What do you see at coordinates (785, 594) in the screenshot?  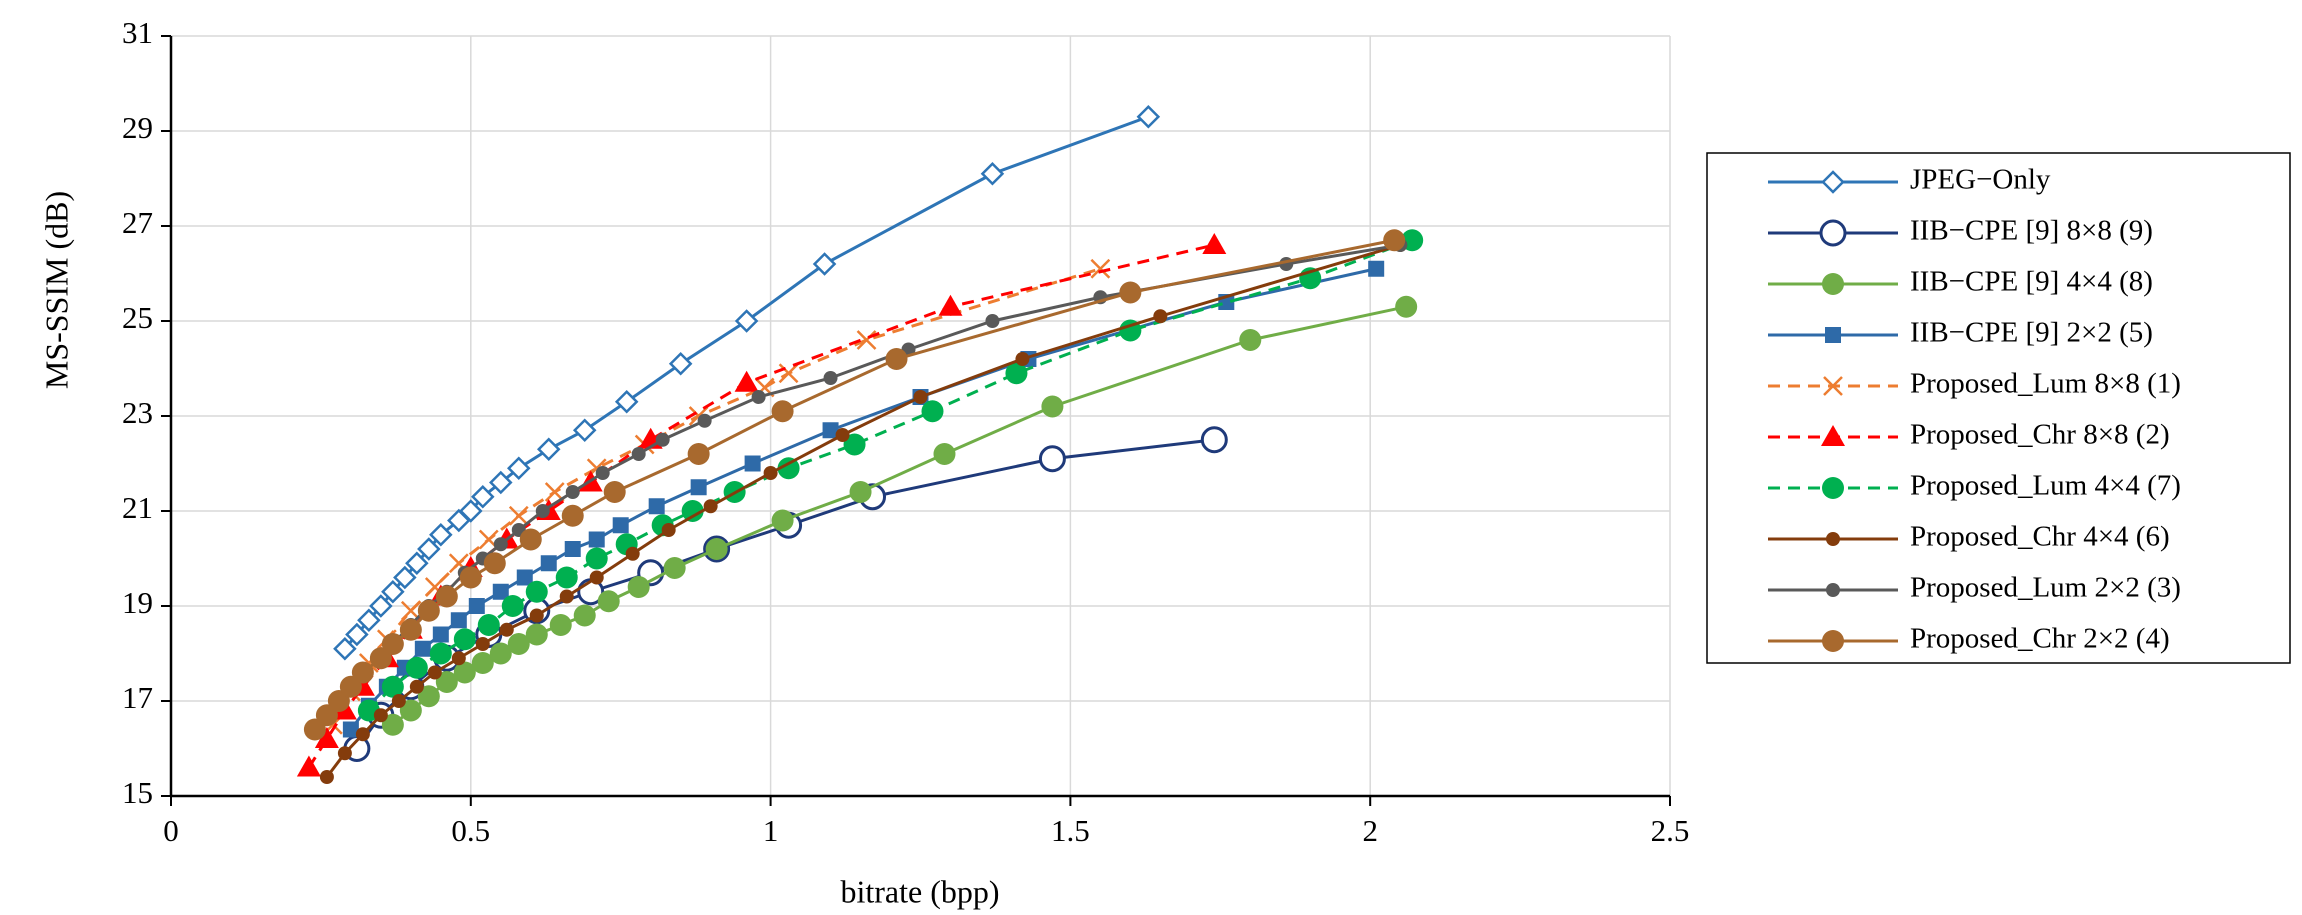 I see `series-line` at bounding box center [785, 594].